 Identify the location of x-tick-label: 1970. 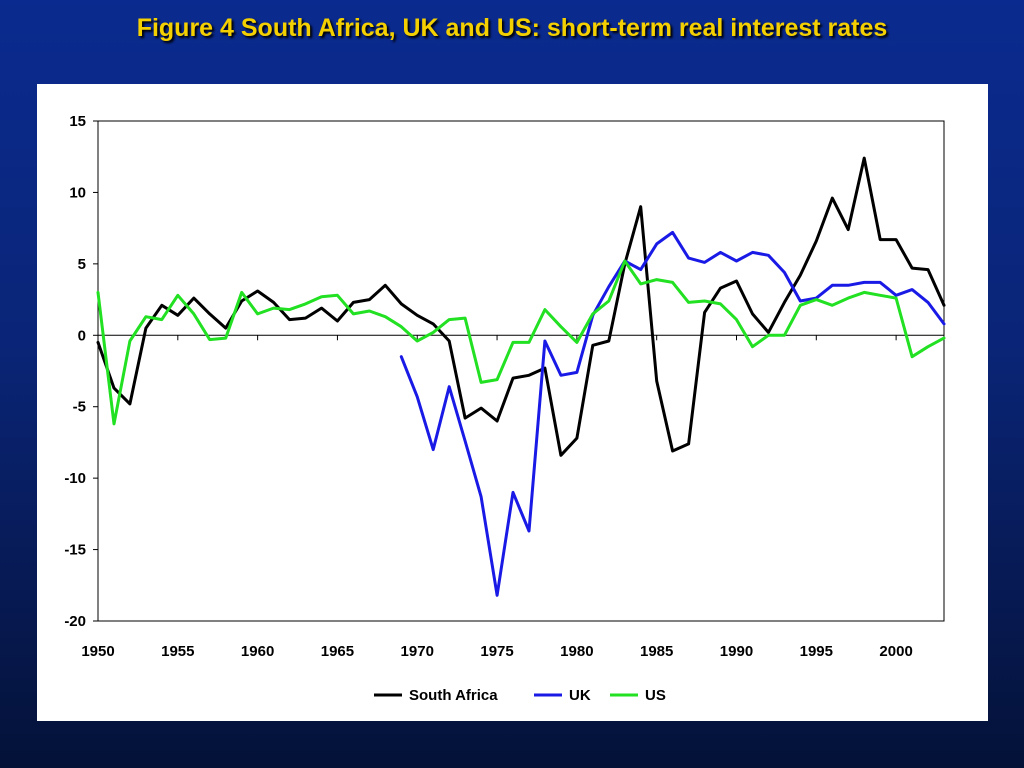
(417, 651).